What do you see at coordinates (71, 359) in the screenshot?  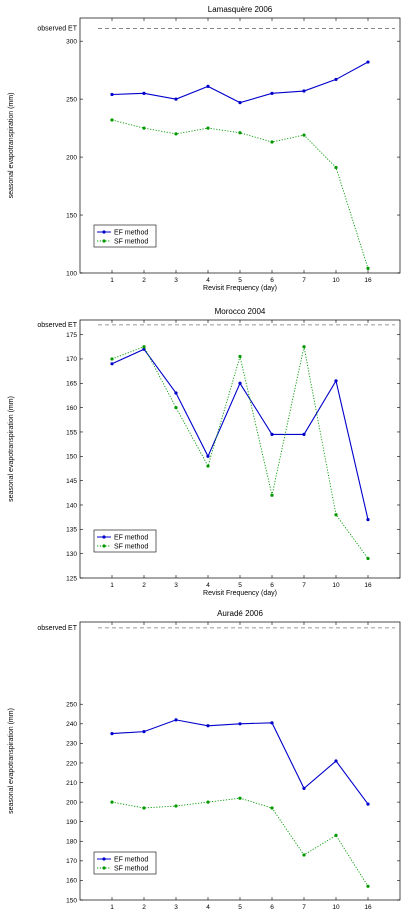 I see `y-tick-label: 170` at bounding box center [71, 359].